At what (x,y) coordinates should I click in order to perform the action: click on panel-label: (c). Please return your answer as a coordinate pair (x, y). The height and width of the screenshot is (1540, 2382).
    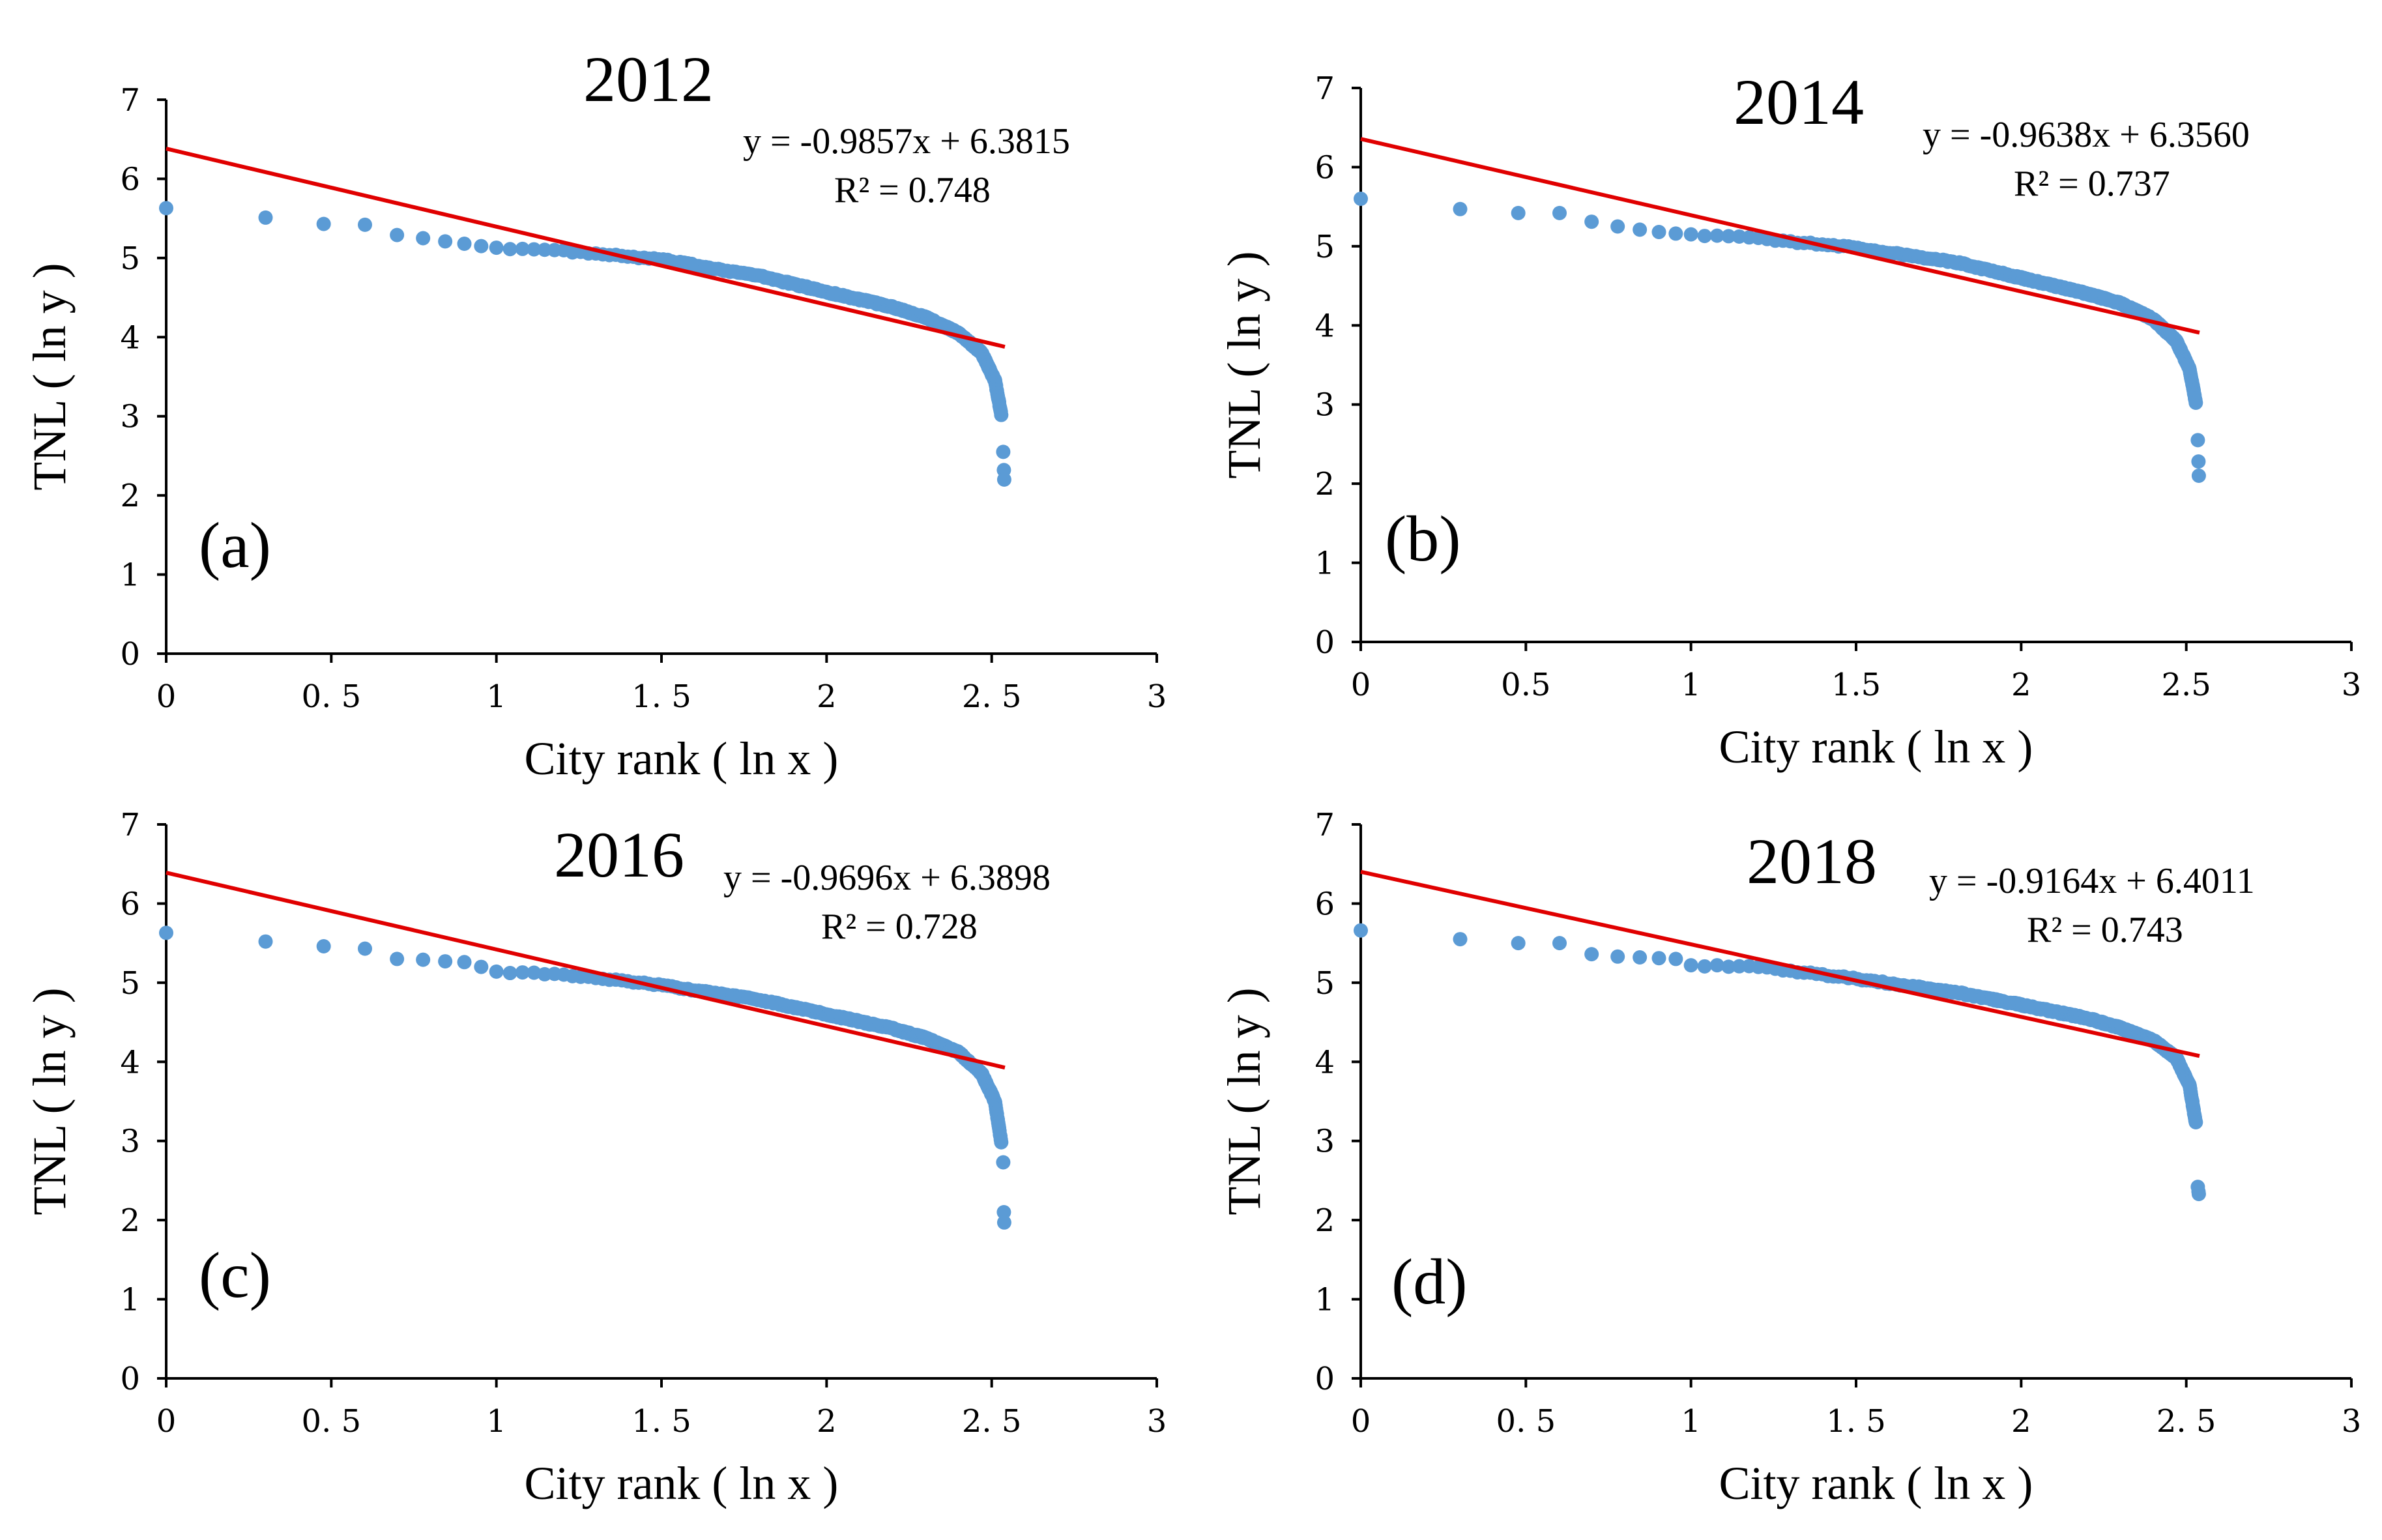
    Looking at the image, I should click on (235, 1275).